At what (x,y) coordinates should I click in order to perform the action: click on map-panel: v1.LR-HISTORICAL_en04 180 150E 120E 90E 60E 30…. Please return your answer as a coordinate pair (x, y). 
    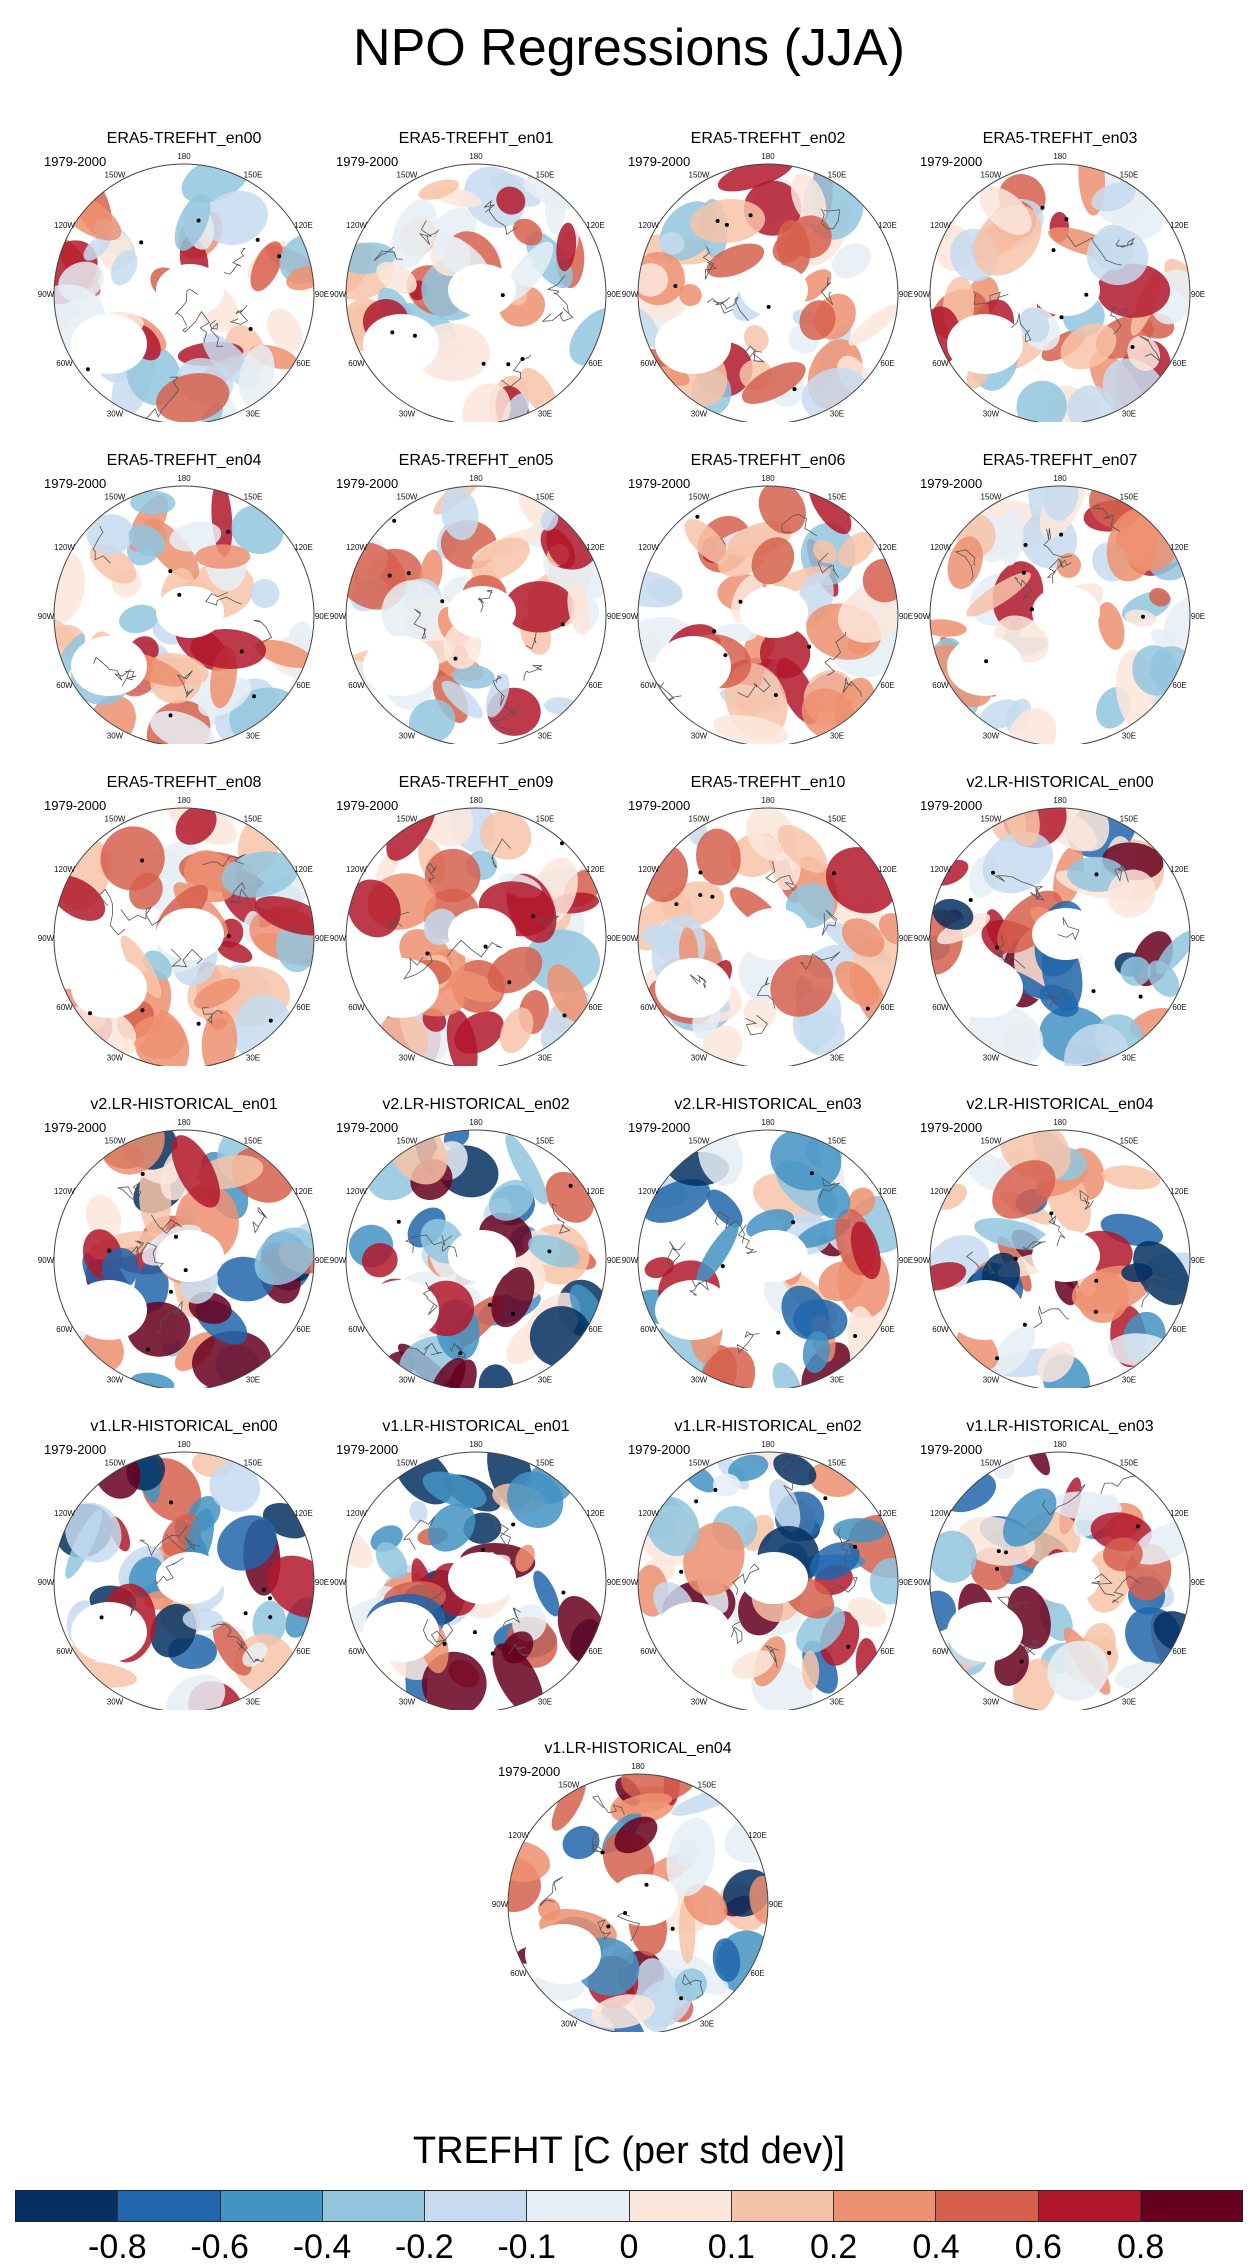
    Looking at the image, I should click on (638, 1886).